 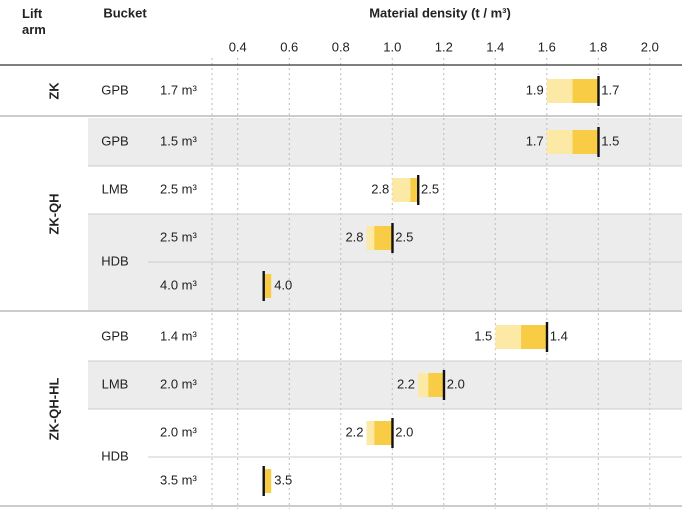 I want to click on lift-arm-header: Lift arm, so click(x=34, y=21).